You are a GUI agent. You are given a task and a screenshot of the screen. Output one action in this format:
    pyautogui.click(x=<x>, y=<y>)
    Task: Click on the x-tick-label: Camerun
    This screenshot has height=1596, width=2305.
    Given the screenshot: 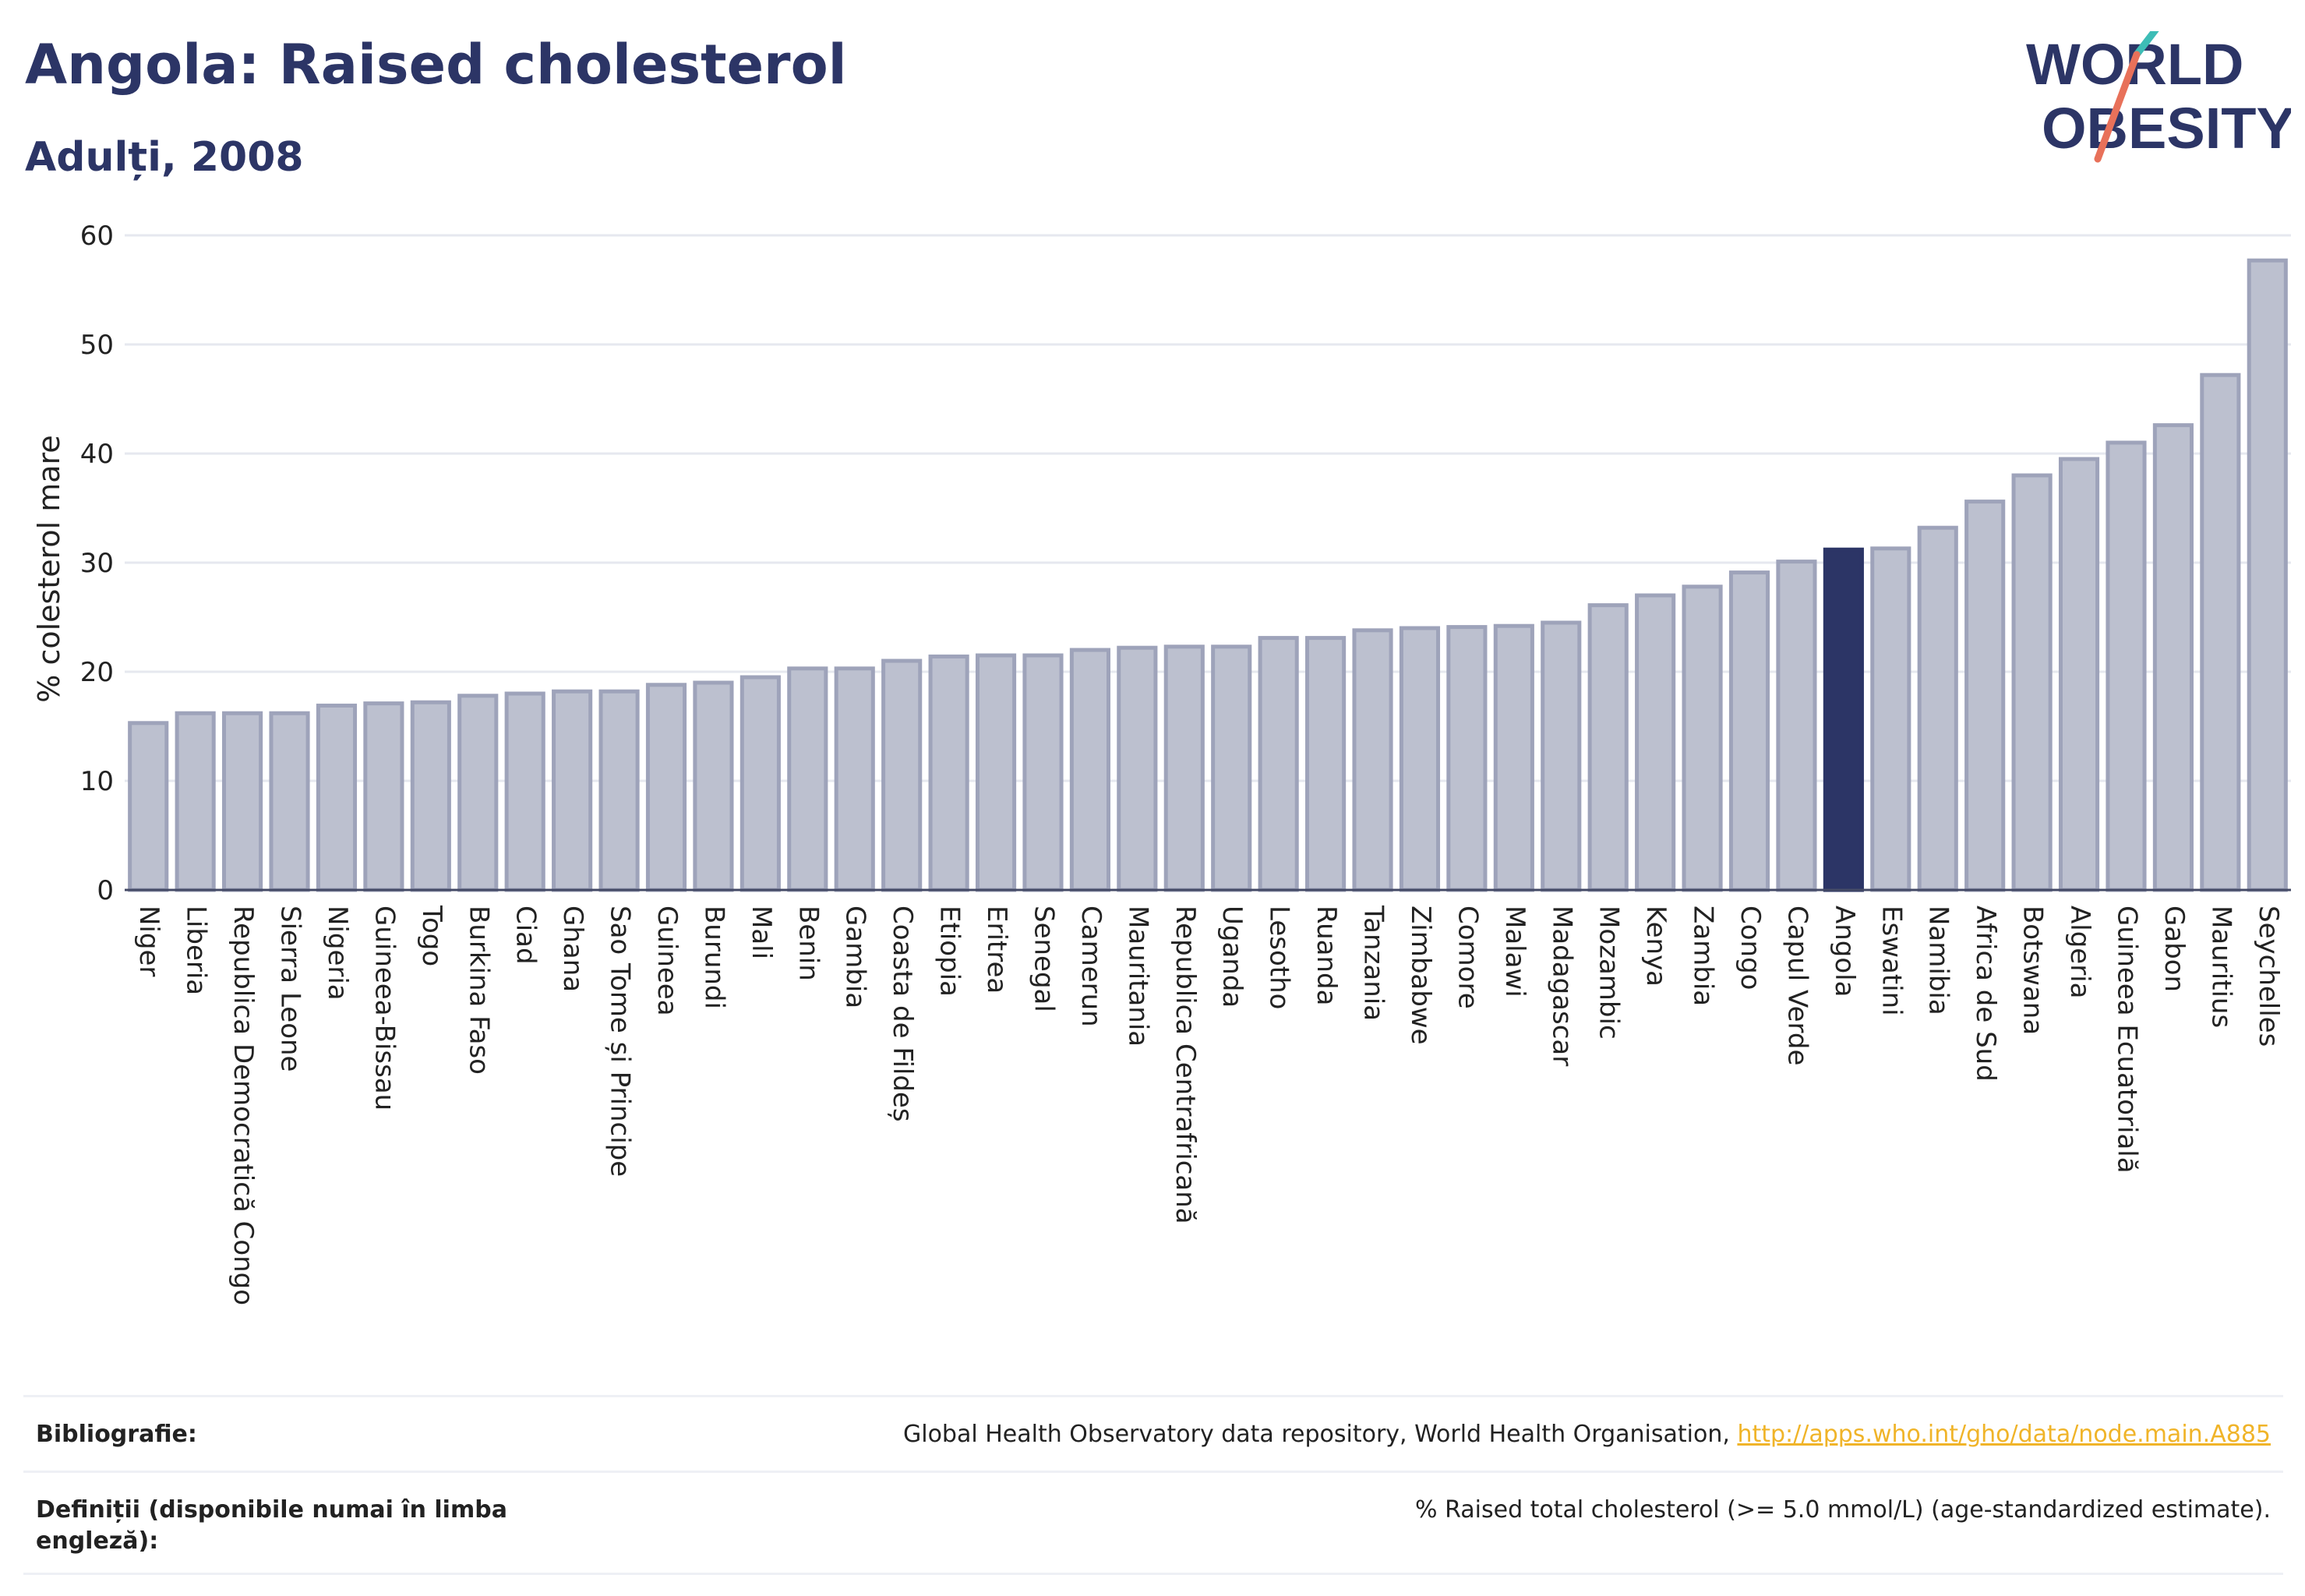 What is the action you would take?
    pyautogui.click(x=1091, y=966)
    